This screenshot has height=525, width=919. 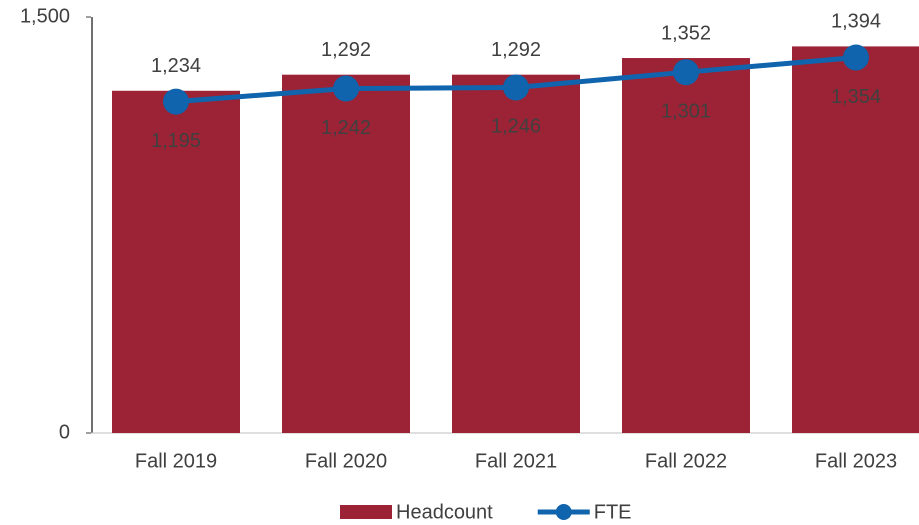 What do you see at coordinates (516, 127) in the screenshot?
I see `line-value-label: 1,246` at bounding box center [516, 127].